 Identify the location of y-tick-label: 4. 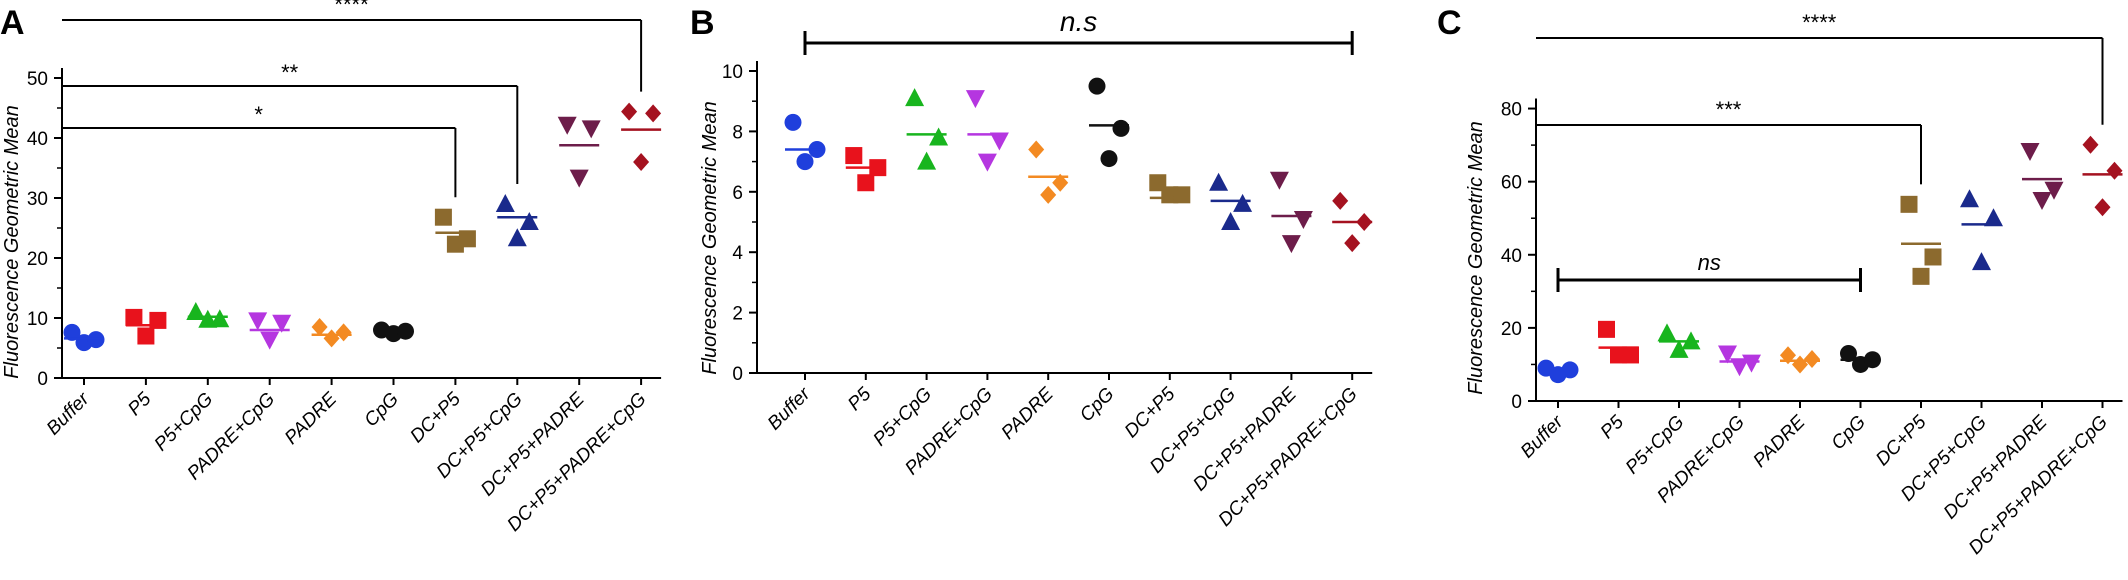
(737, 253).